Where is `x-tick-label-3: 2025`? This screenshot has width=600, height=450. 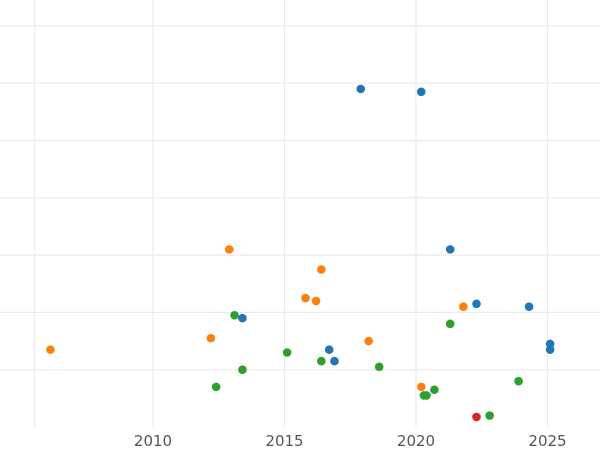 x-tick-label-3: 2025 is located at coordinates (547, 441).